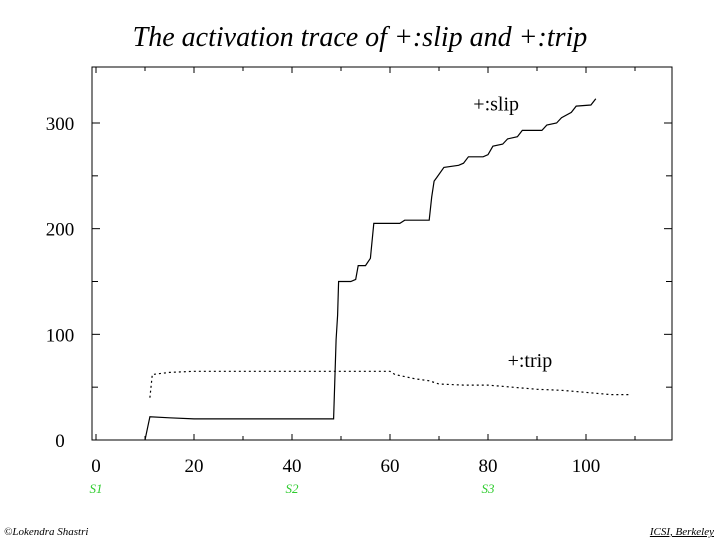  Describe the element at coordinates (60, 441) in the screenshot. I see `y-tick-label: 0` at that location.